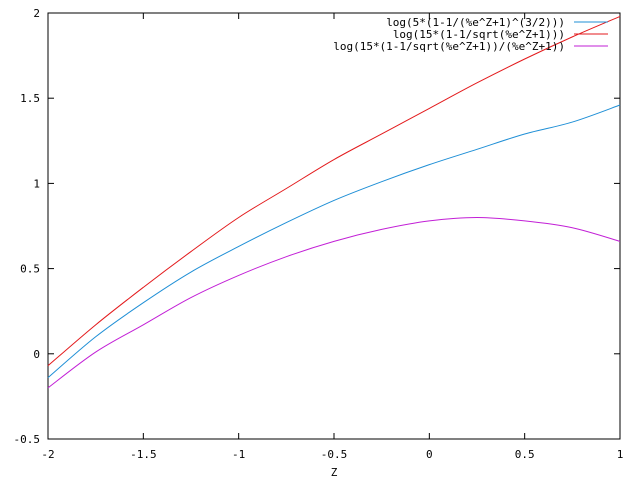 This screenshot has height=480, width=640. What do you see at coordinates (36, 354) in the screenshot?
I see `y-tick-label: 0` at bounding box center [36, 354].